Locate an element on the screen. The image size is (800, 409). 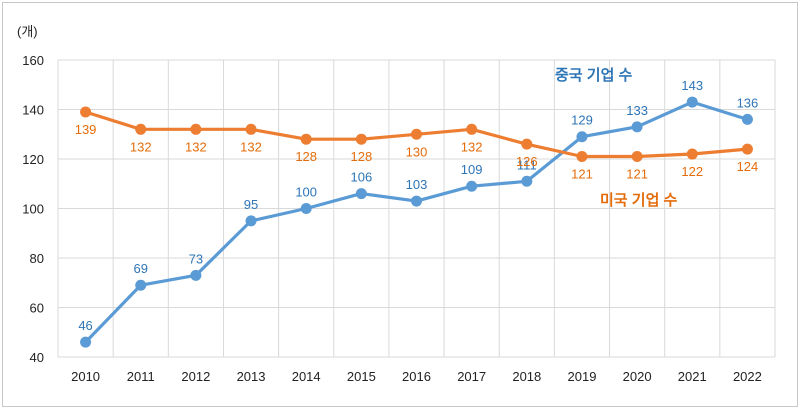
y-axis-ticks: 40 60 80 100 120 140 160 is located at coordinates (33, 209).